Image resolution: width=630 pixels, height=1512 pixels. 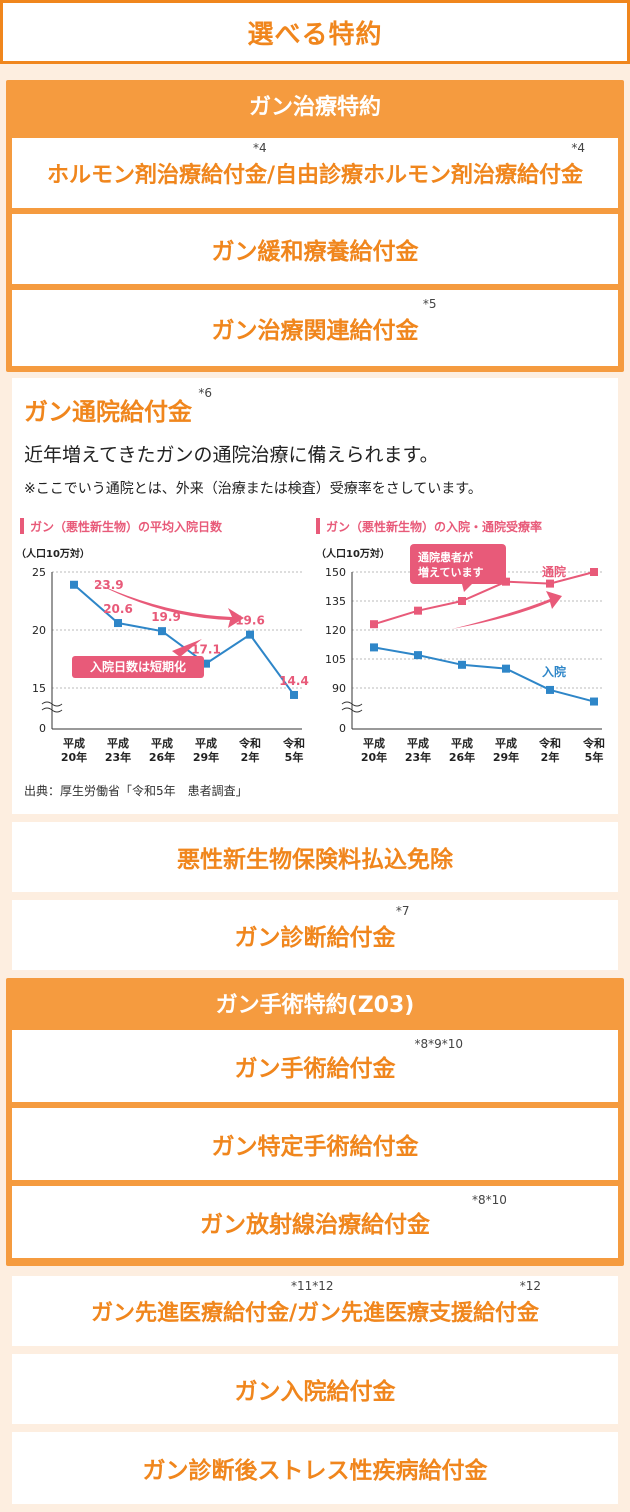 I want to click on callout-text: 入院日数は短期化, so click(x=138, y=666).